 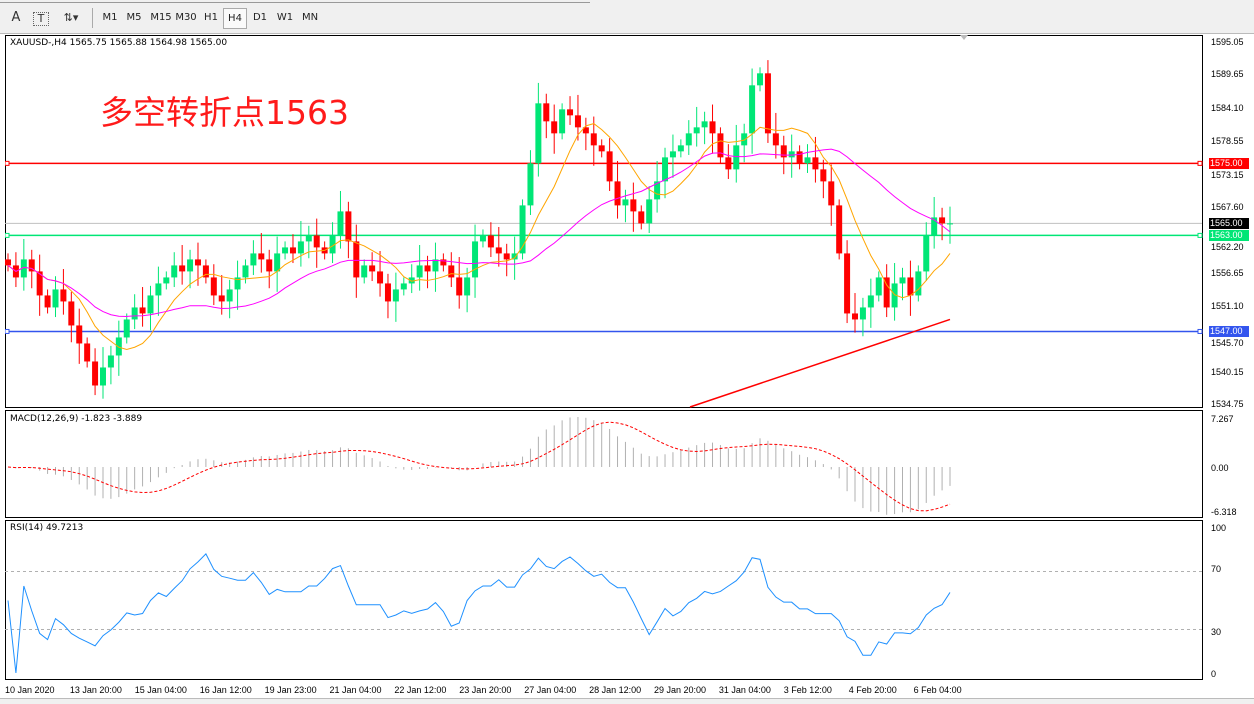 I want to click on timeframe-m15: M15, so click(x=161, y=17).